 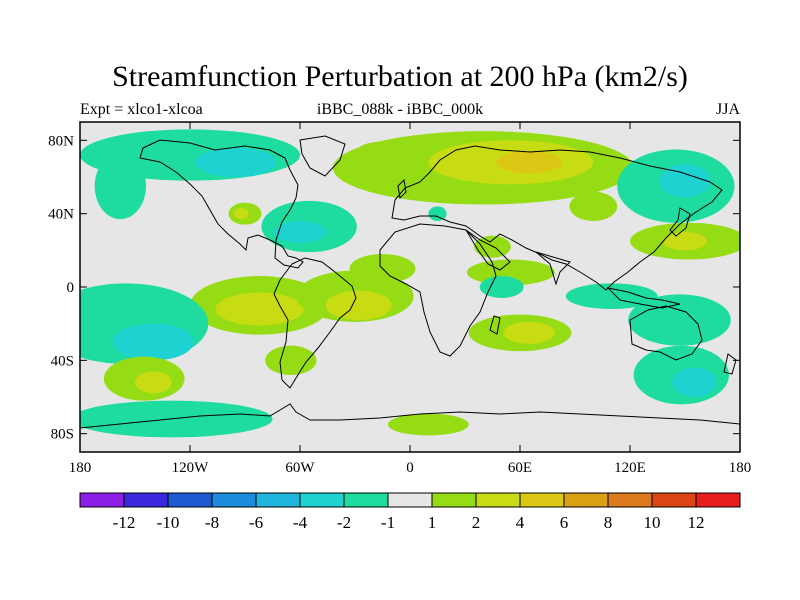 I want to click on colorbar: -12 -10 -8 -6 -4 -2 -1 1 2 4 6 8 10 12, so click(x=410, y=512).